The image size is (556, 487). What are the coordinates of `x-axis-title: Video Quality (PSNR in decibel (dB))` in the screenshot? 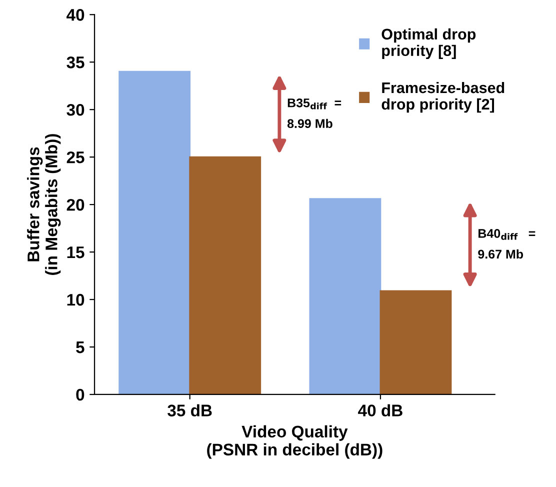 It's located at (294, 442).